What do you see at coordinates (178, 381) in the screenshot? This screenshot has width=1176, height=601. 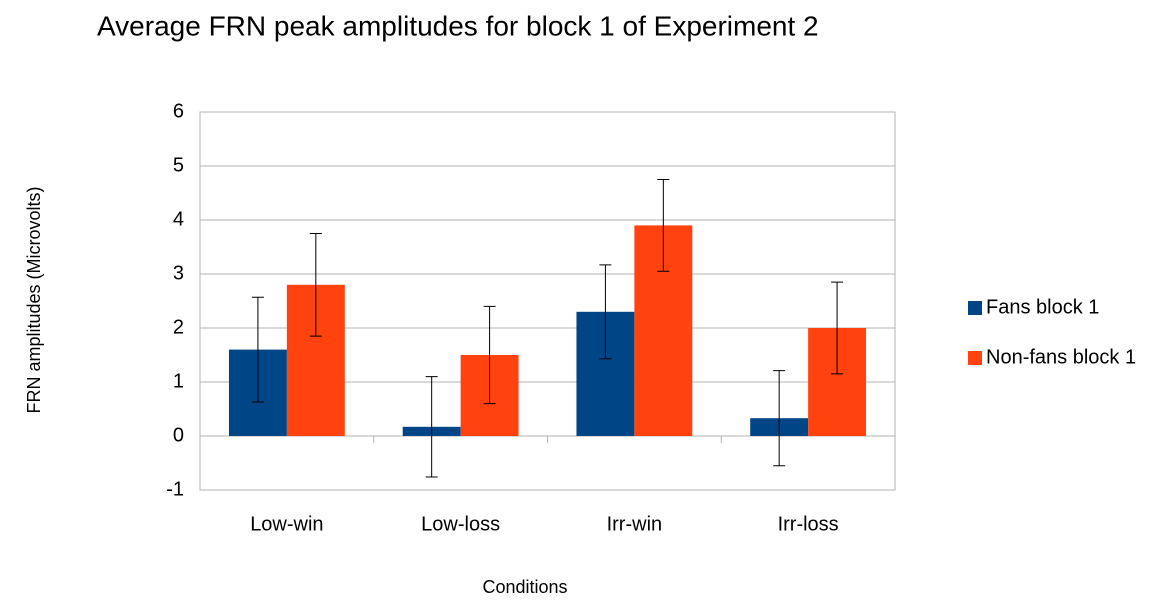 I see `y-tick-label: 1` at bounding box center [178, 381].